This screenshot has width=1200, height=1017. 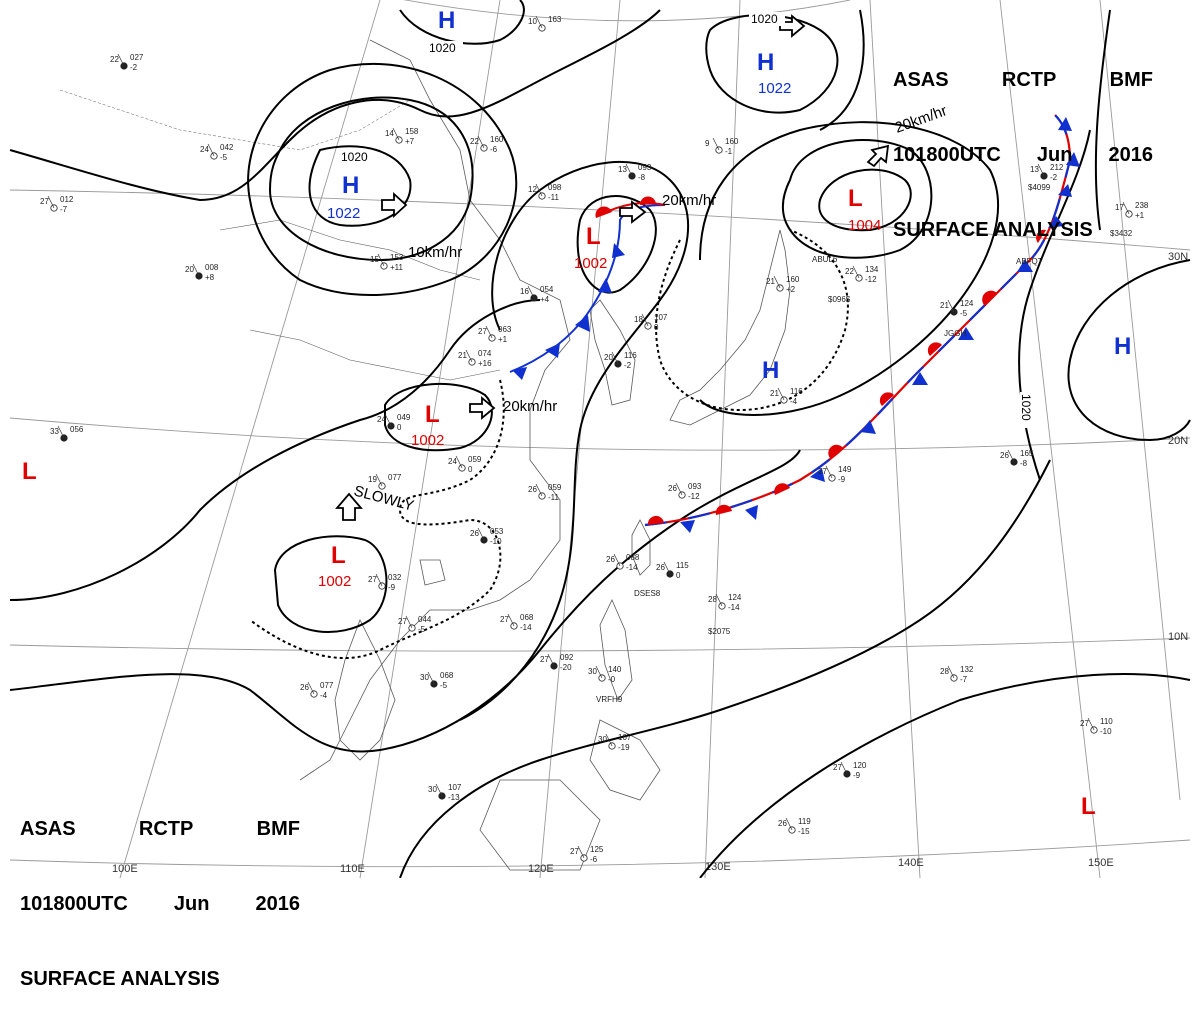 What do you see at coordinates (730, 327) in the screenshot?
I see `coastline-japan` at bounding box center [730, 327].